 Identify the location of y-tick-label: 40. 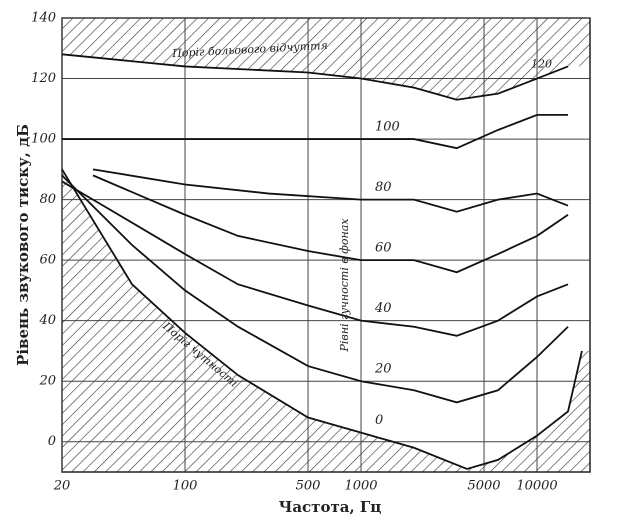
(47, 320).